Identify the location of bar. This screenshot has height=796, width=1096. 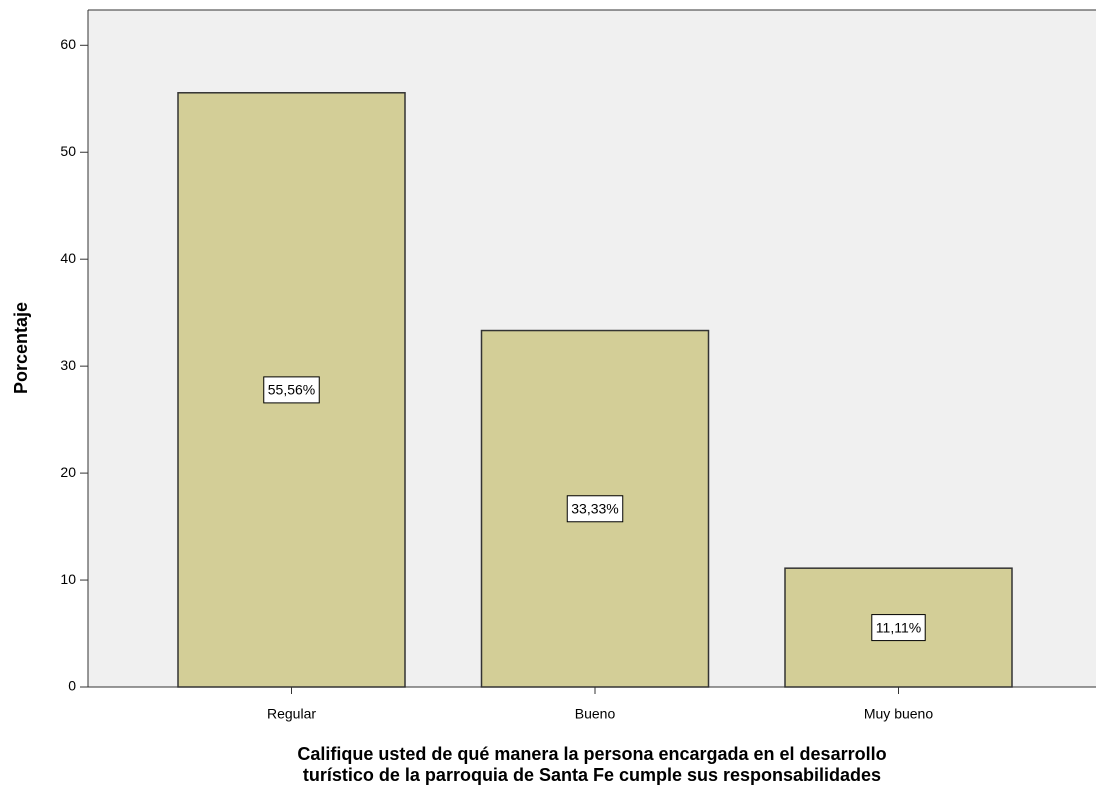
(595, 508).